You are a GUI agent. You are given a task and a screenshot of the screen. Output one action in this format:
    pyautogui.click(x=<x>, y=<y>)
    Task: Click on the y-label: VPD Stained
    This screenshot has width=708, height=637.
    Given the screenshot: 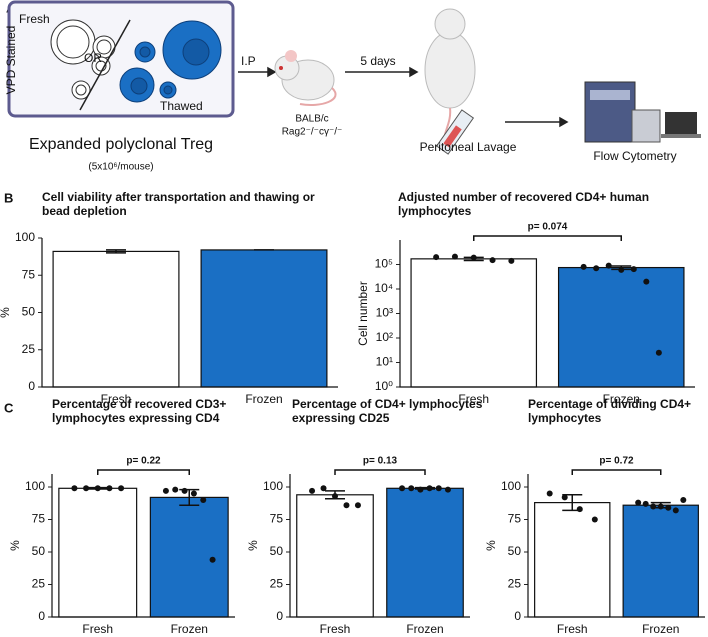 What is the action you would take?
    pyautogui.click(x=11, y=60)
    